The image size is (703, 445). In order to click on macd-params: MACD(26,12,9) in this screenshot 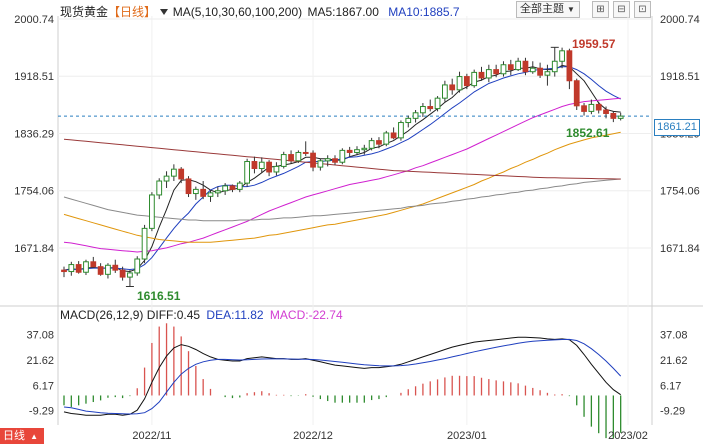, I will do `click(102, 315)`.